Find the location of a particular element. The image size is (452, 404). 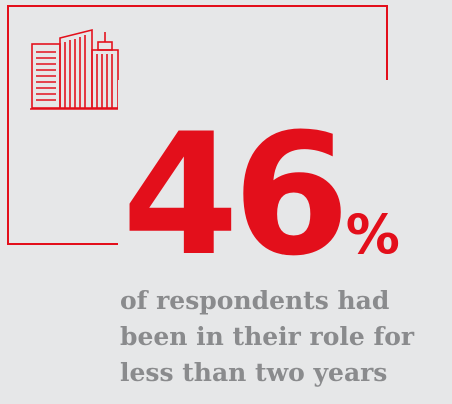

caption-line-2: been in their role for is located at coordinates (267, 336).